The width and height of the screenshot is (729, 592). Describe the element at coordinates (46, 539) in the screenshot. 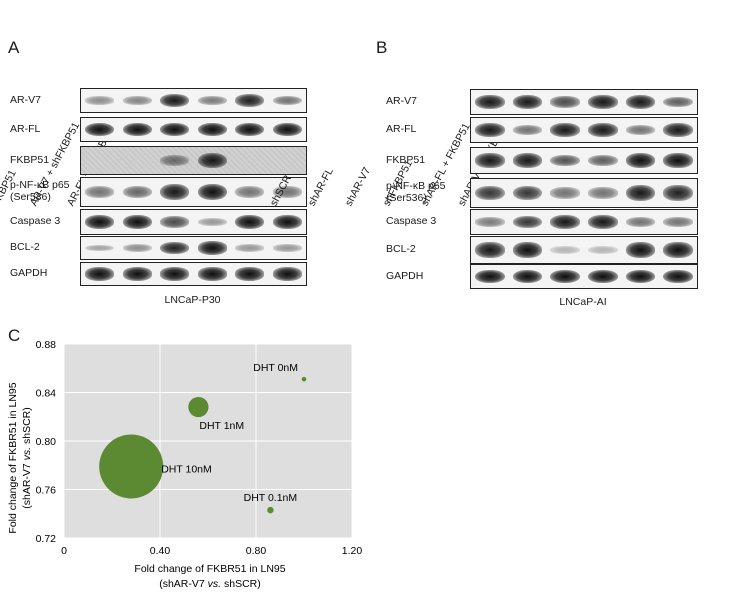

I see `y-tick-label: 0.72` at that location.